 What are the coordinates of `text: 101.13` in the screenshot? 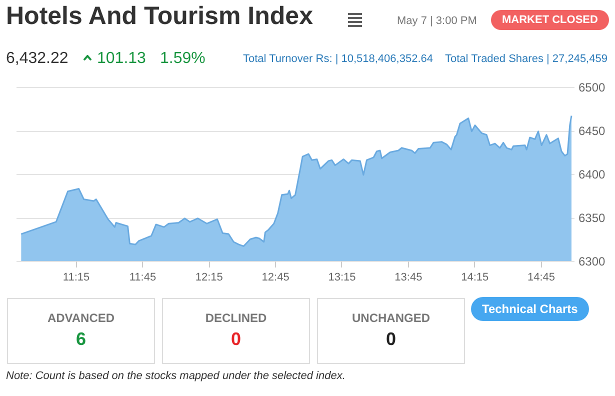 It's located at (121, 59).